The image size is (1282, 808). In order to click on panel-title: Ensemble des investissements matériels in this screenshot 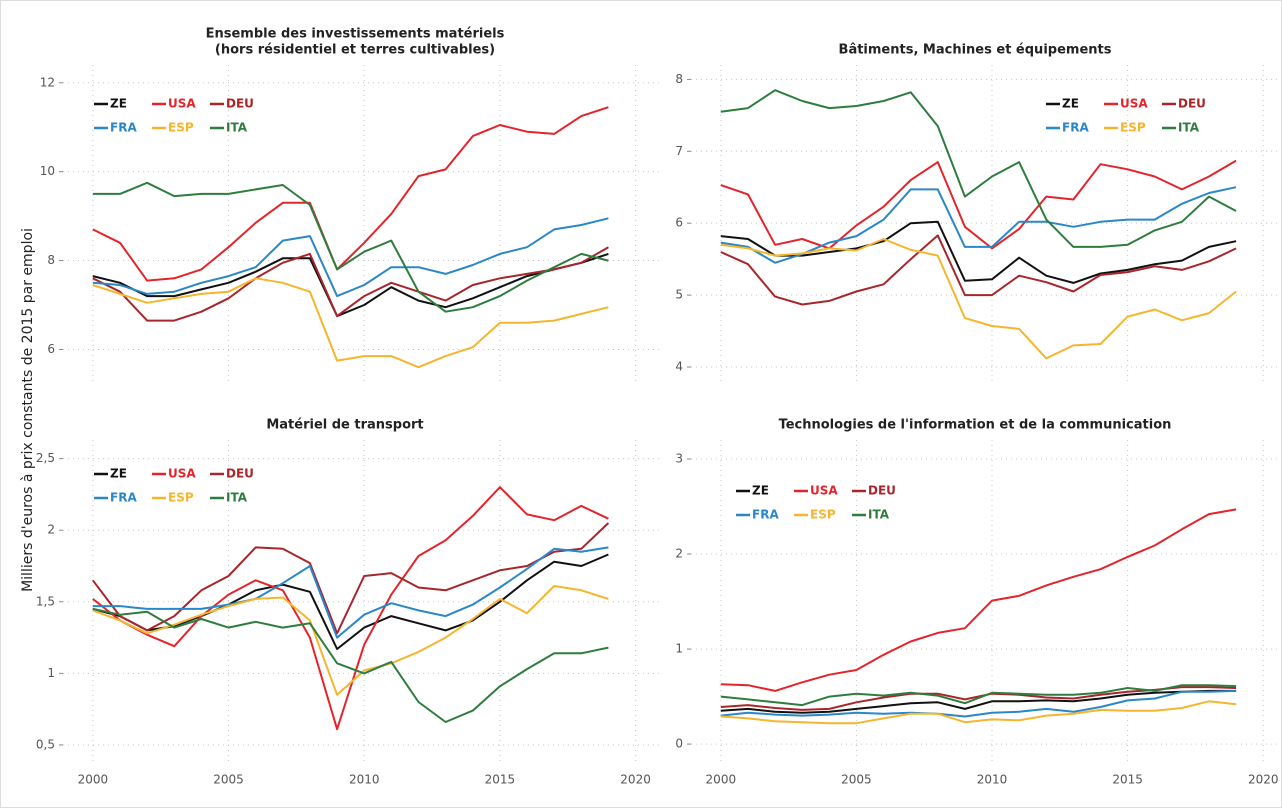, I will do `click(355, 34)`.